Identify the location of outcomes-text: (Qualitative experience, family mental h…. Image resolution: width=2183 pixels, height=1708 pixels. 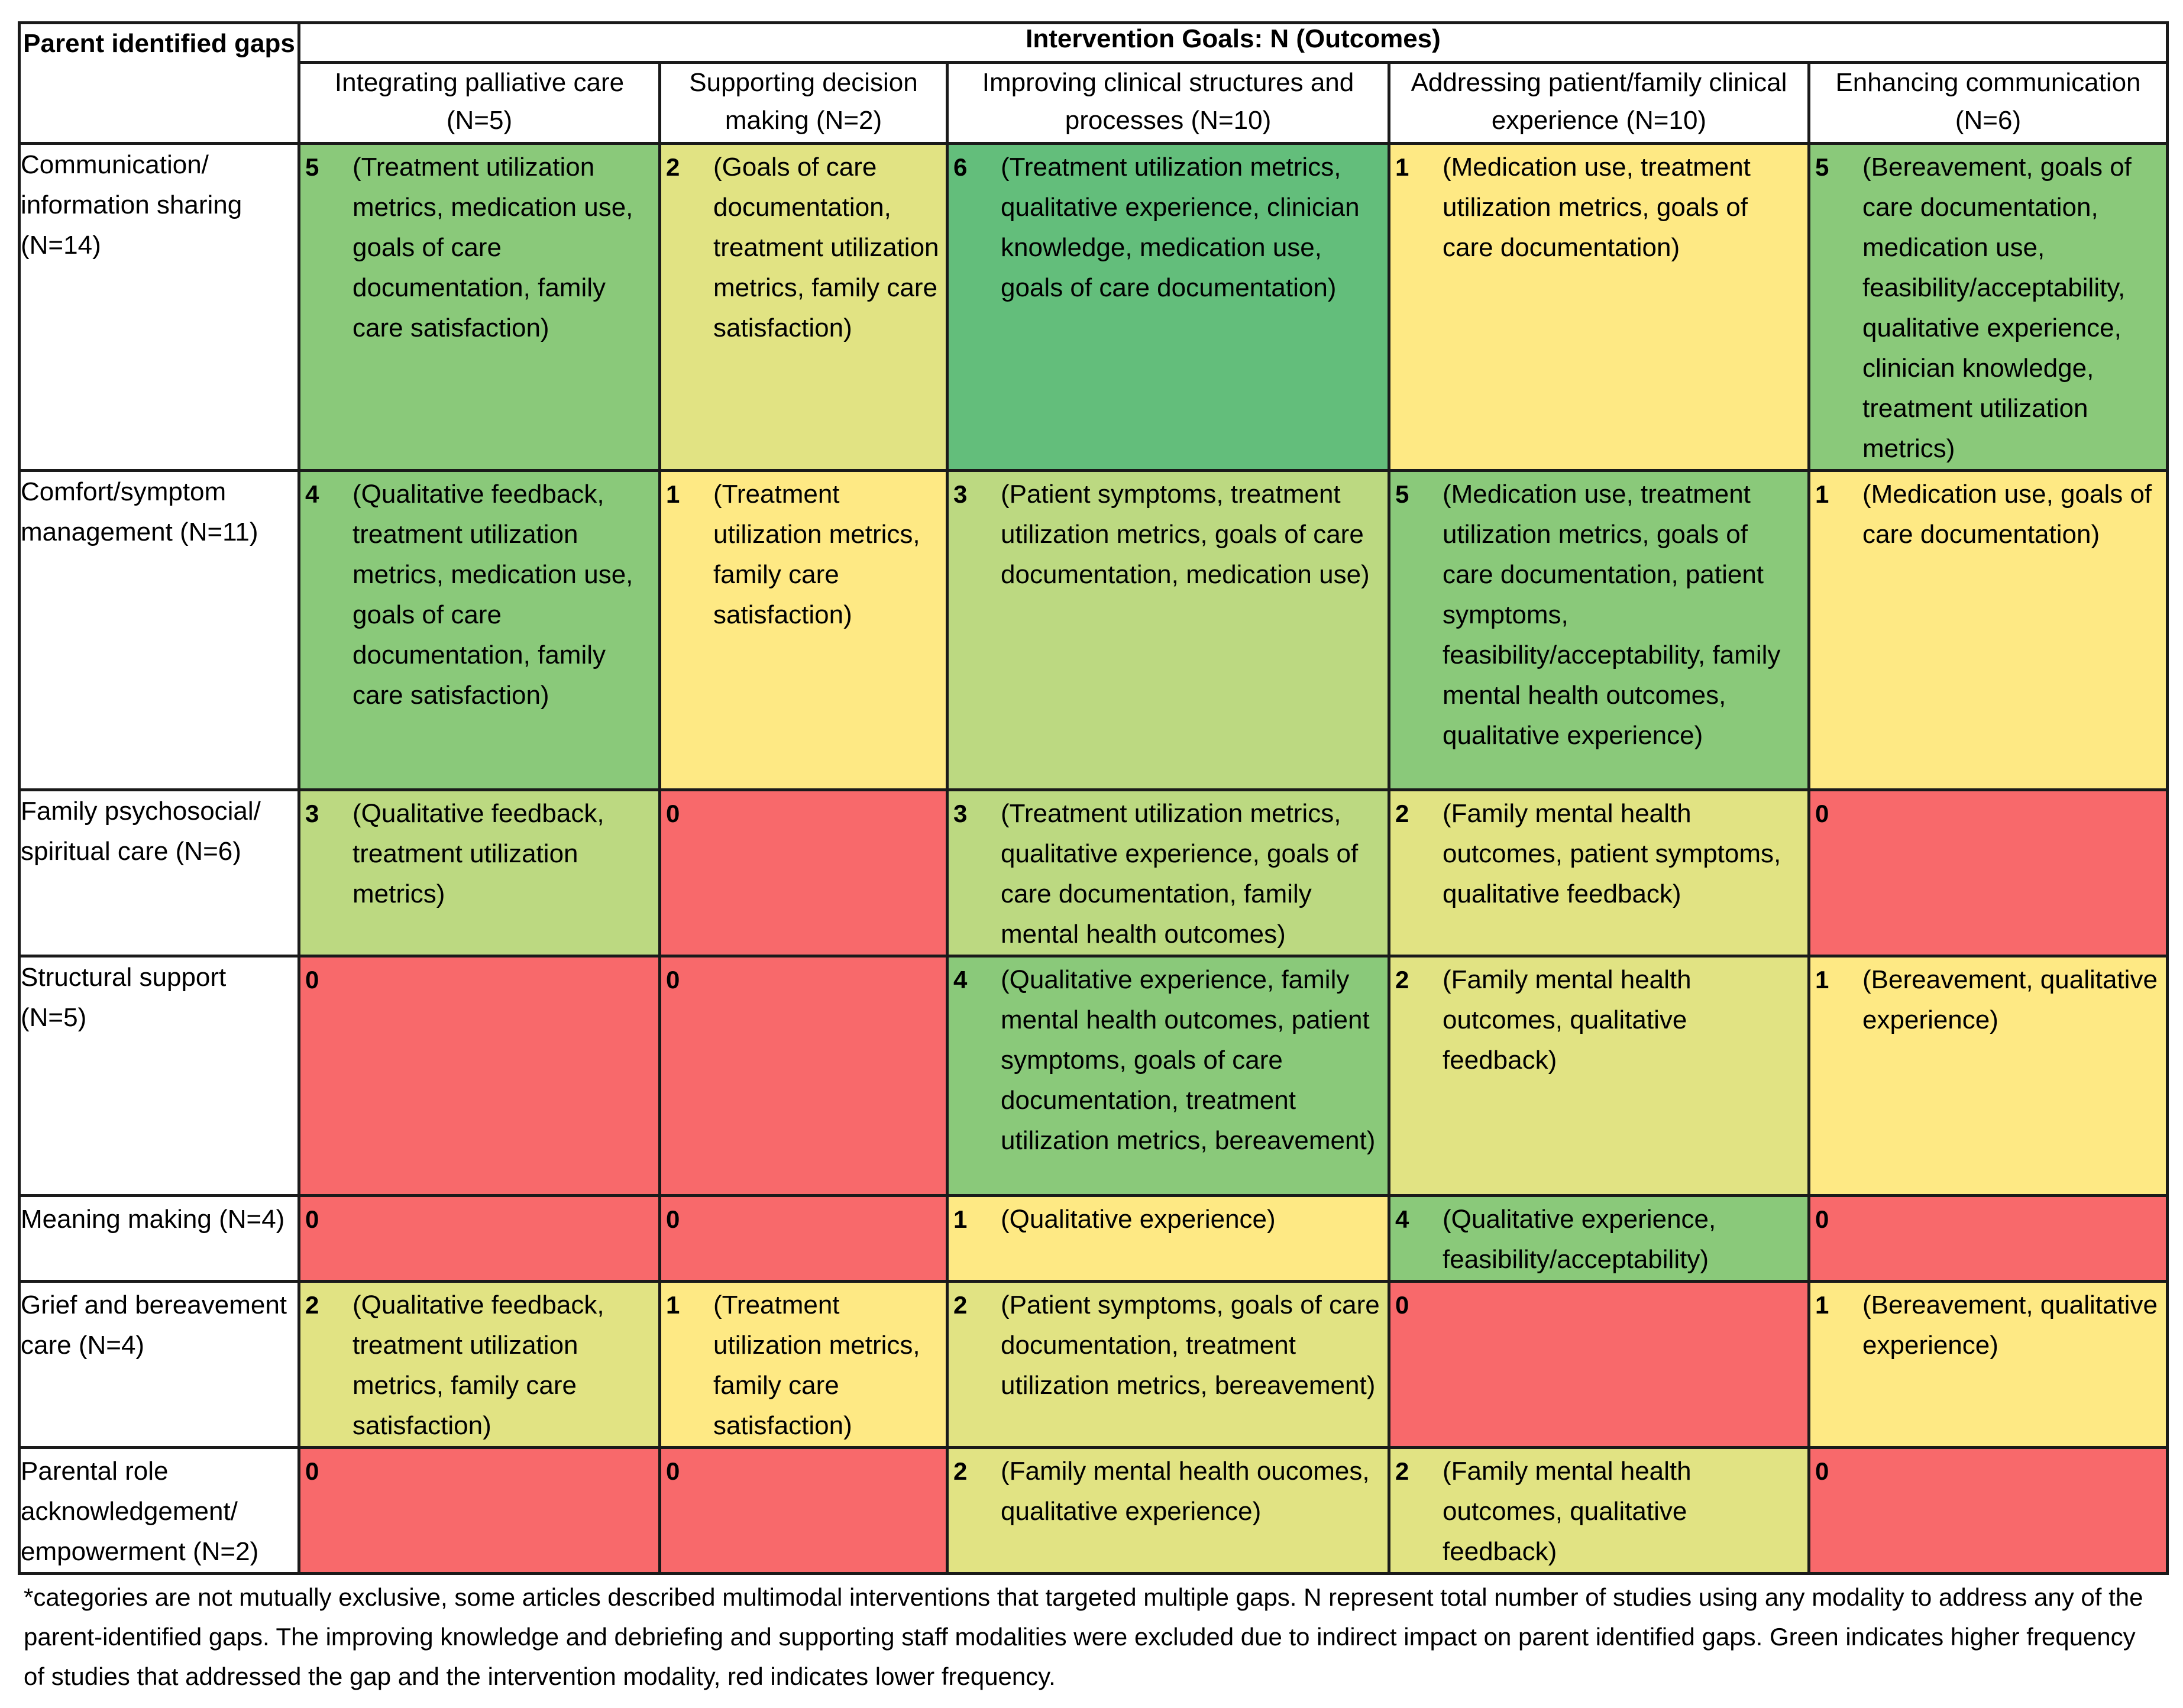
(1188, 1060).